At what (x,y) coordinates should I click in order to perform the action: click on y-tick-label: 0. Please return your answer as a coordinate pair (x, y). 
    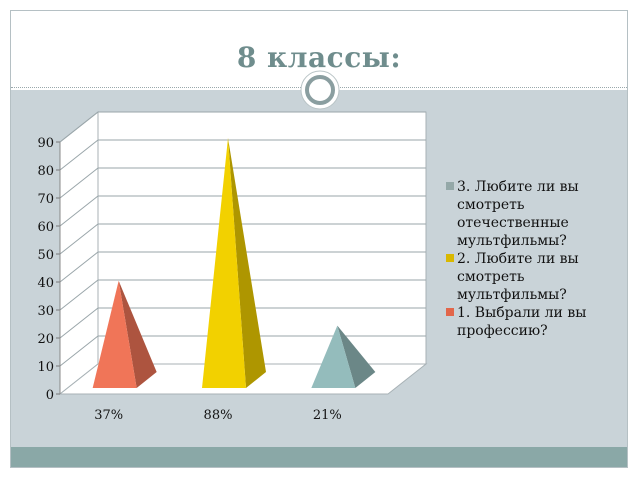
    Looking at the image, I should click on (50, 395).